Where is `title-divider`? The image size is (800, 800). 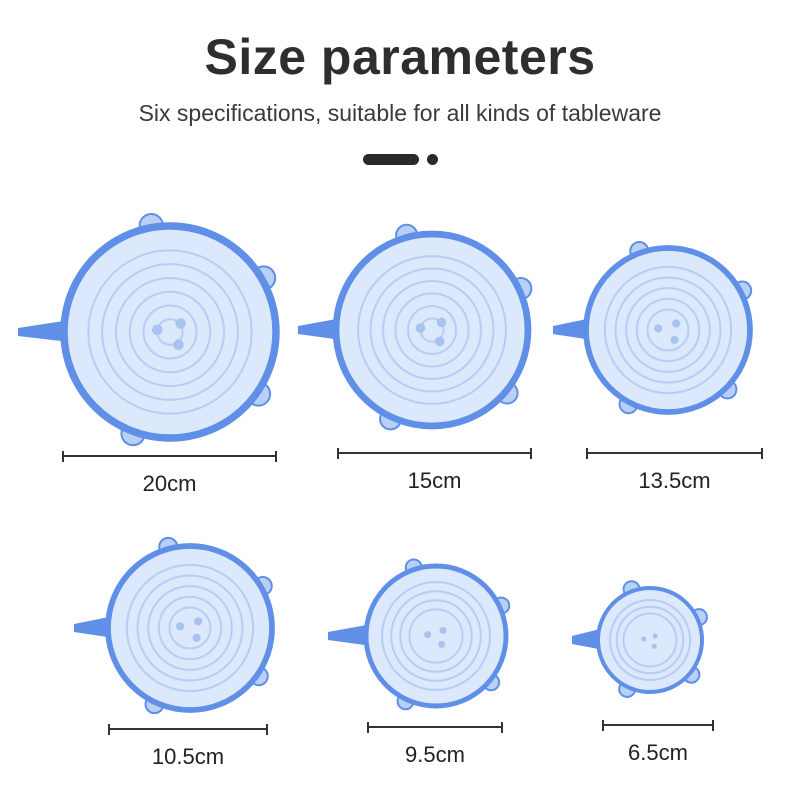
title-divider is located at coordinates (403, 160).